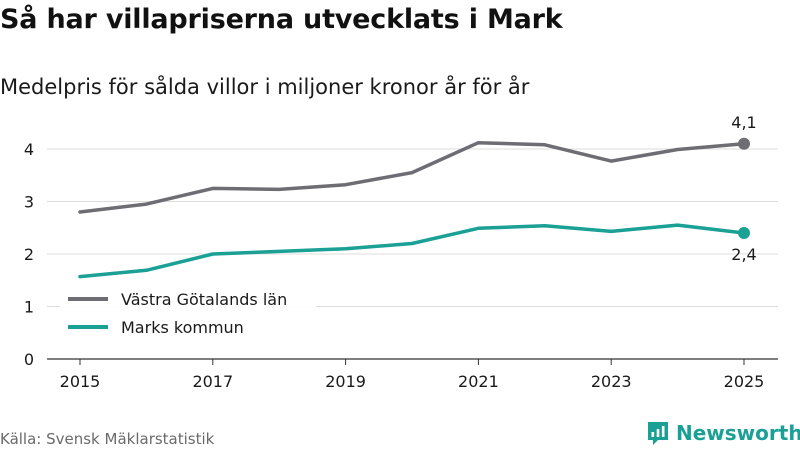  I want to click on legend: Västra Götalands län Marks kommun, so click(188, 315).